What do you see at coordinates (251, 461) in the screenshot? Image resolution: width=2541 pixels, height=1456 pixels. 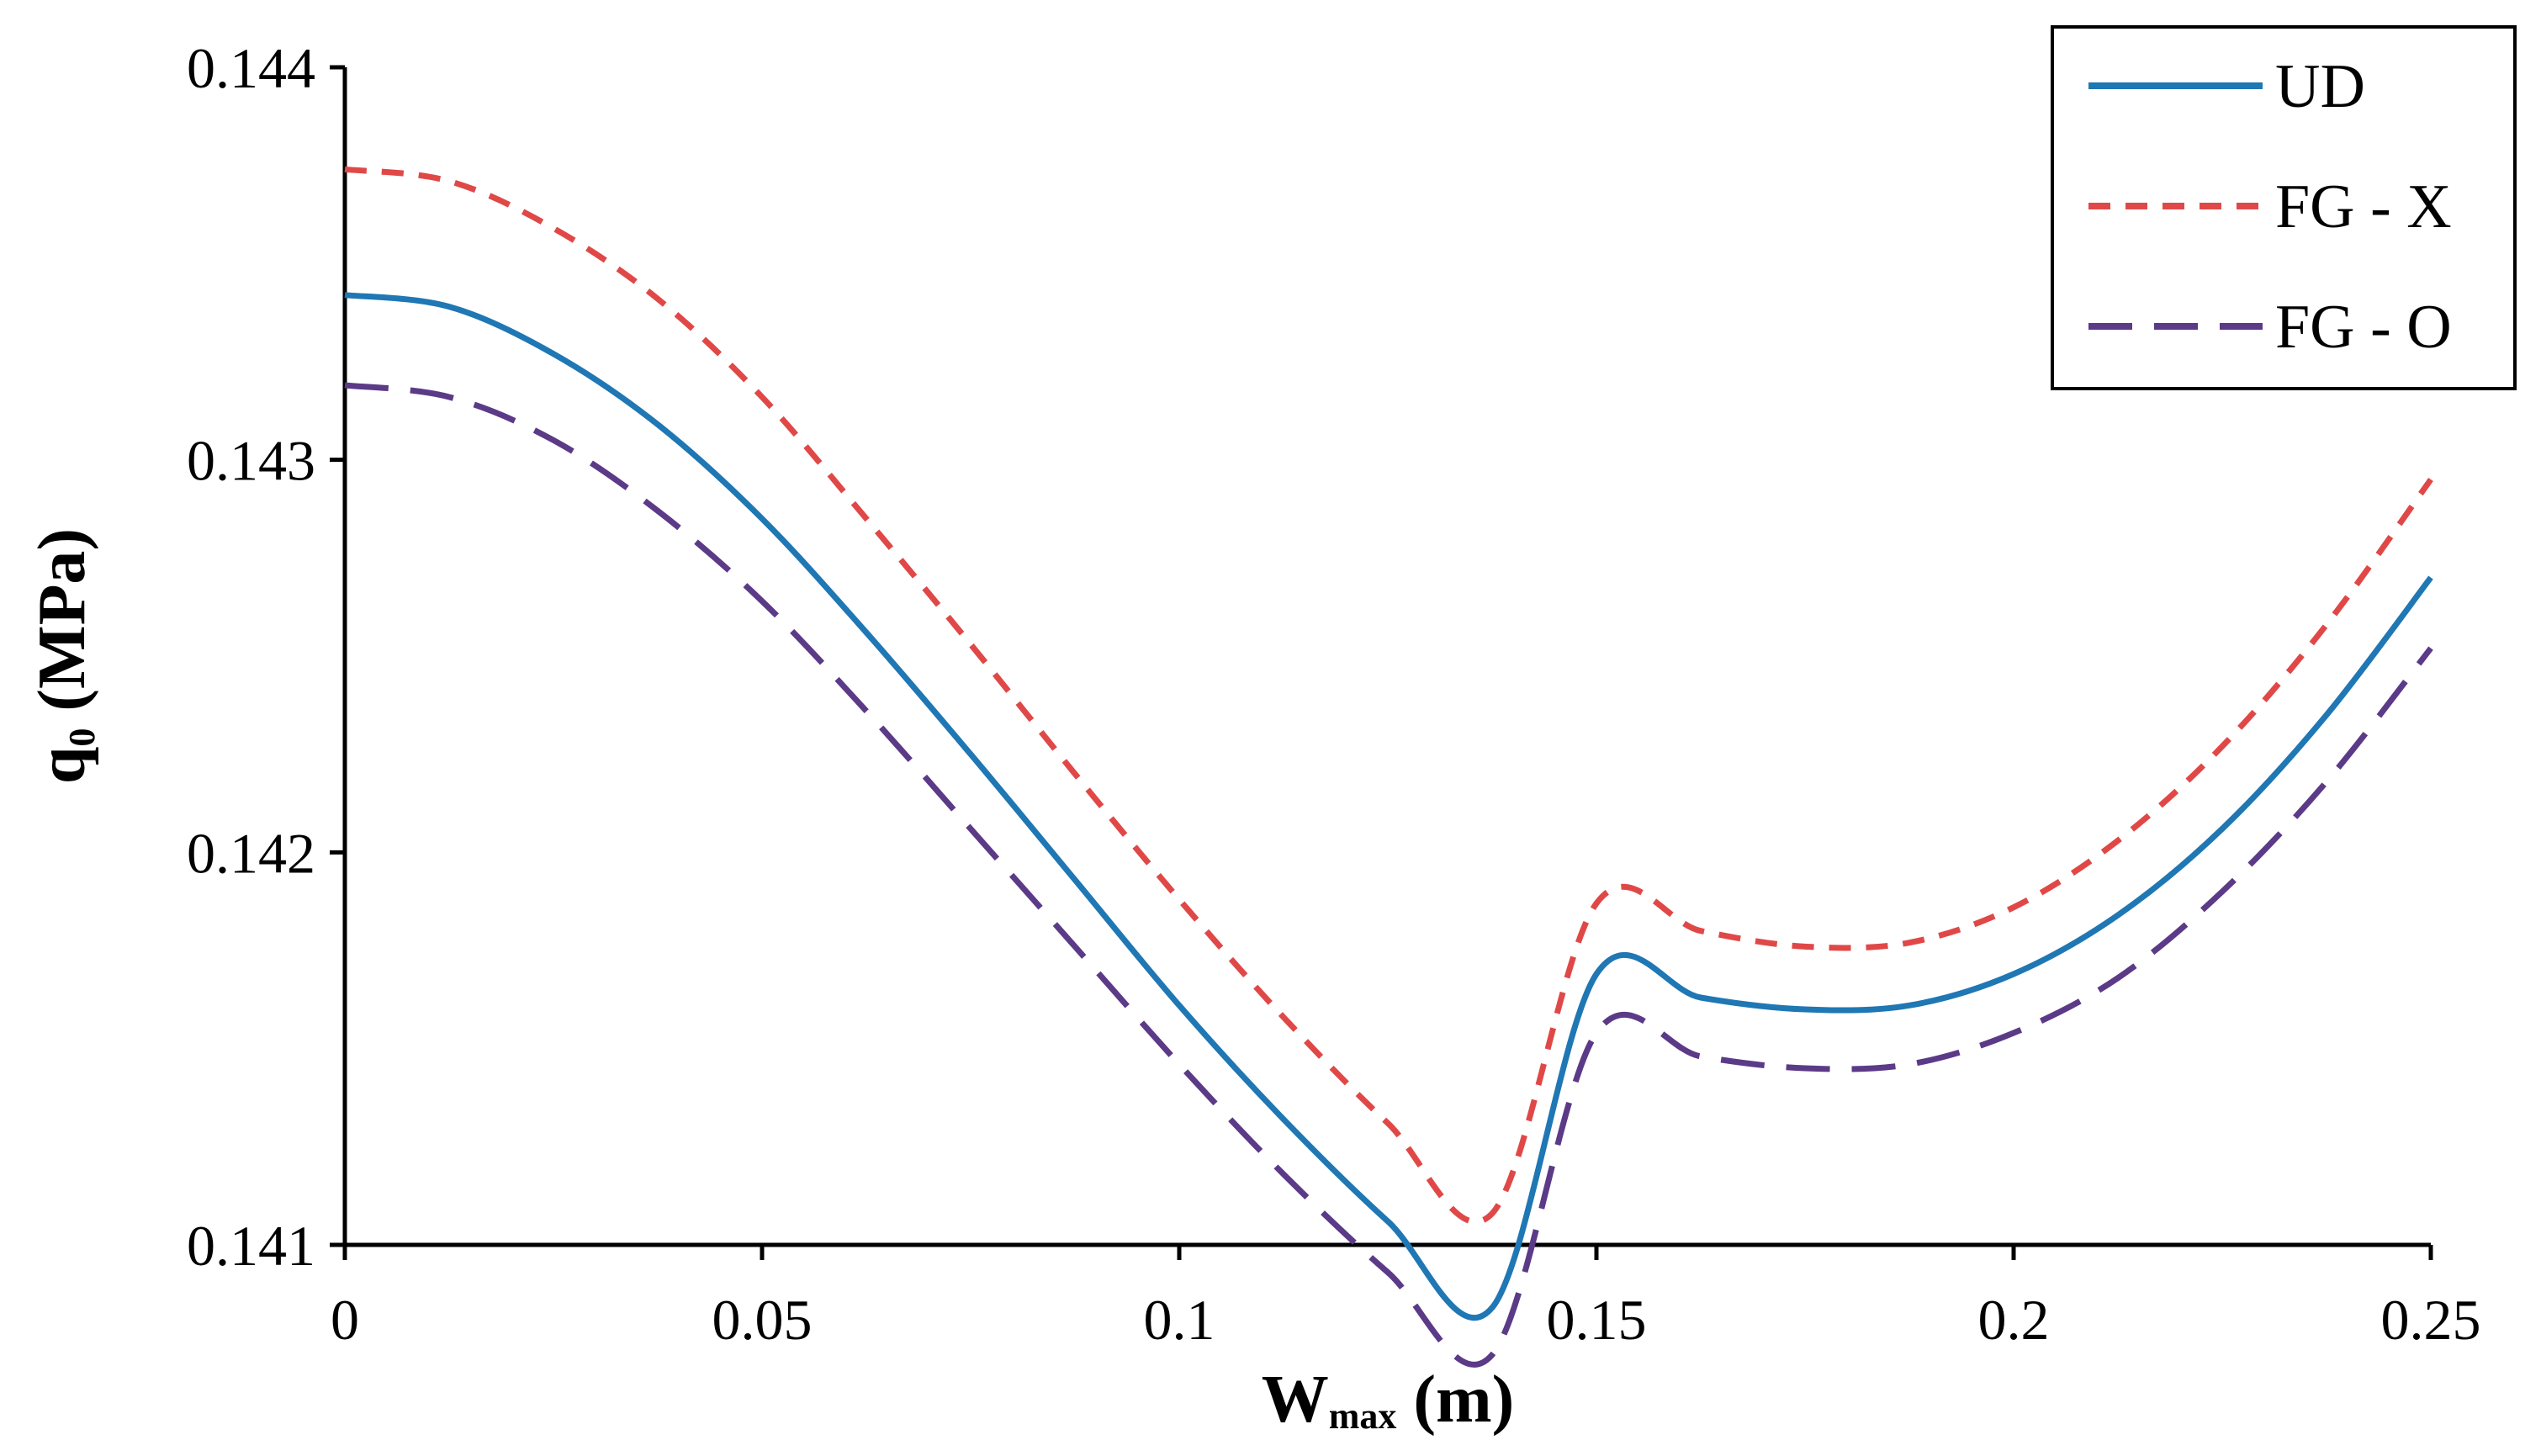 I see `y-tick-label: 0.143` at bounding box center [251, 461].